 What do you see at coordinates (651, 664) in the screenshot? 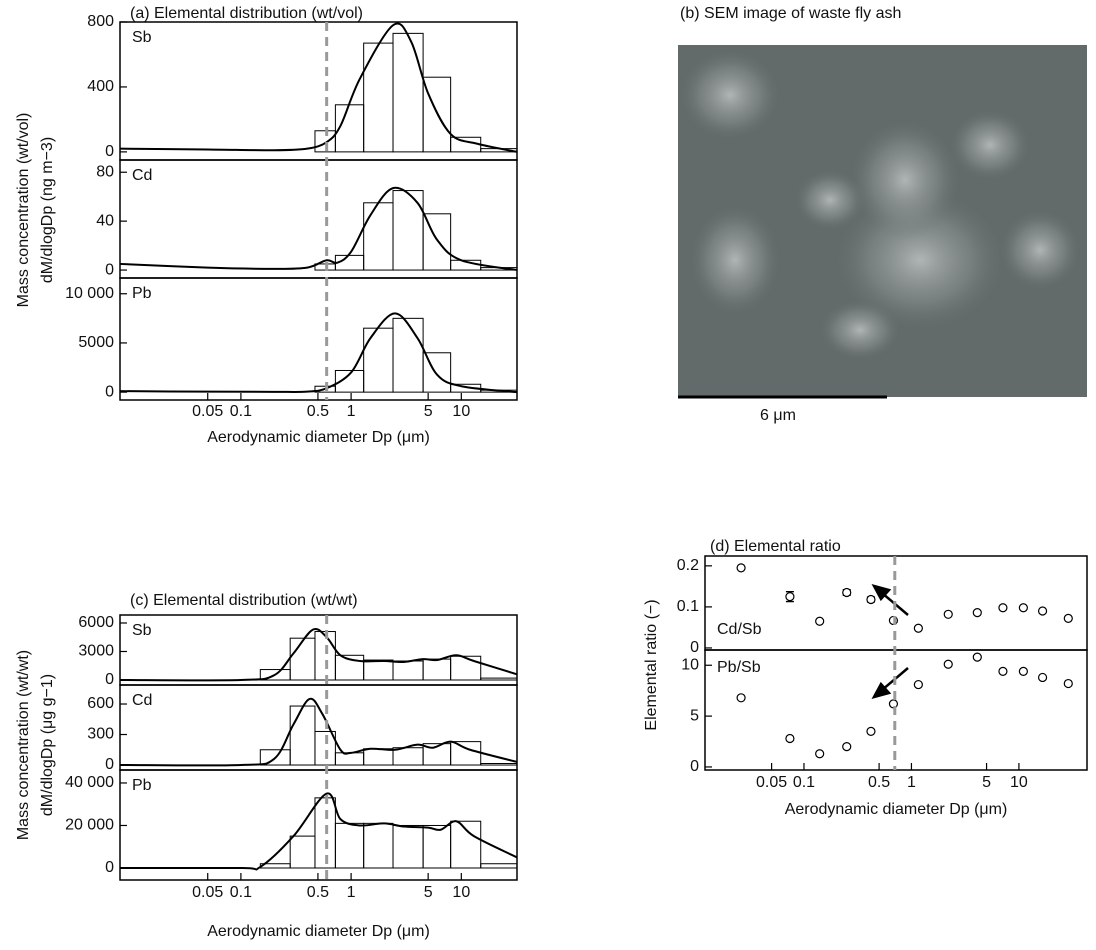
I see `y-axis-label: Elemental ratio (−)` at bounding box center [651, 664].